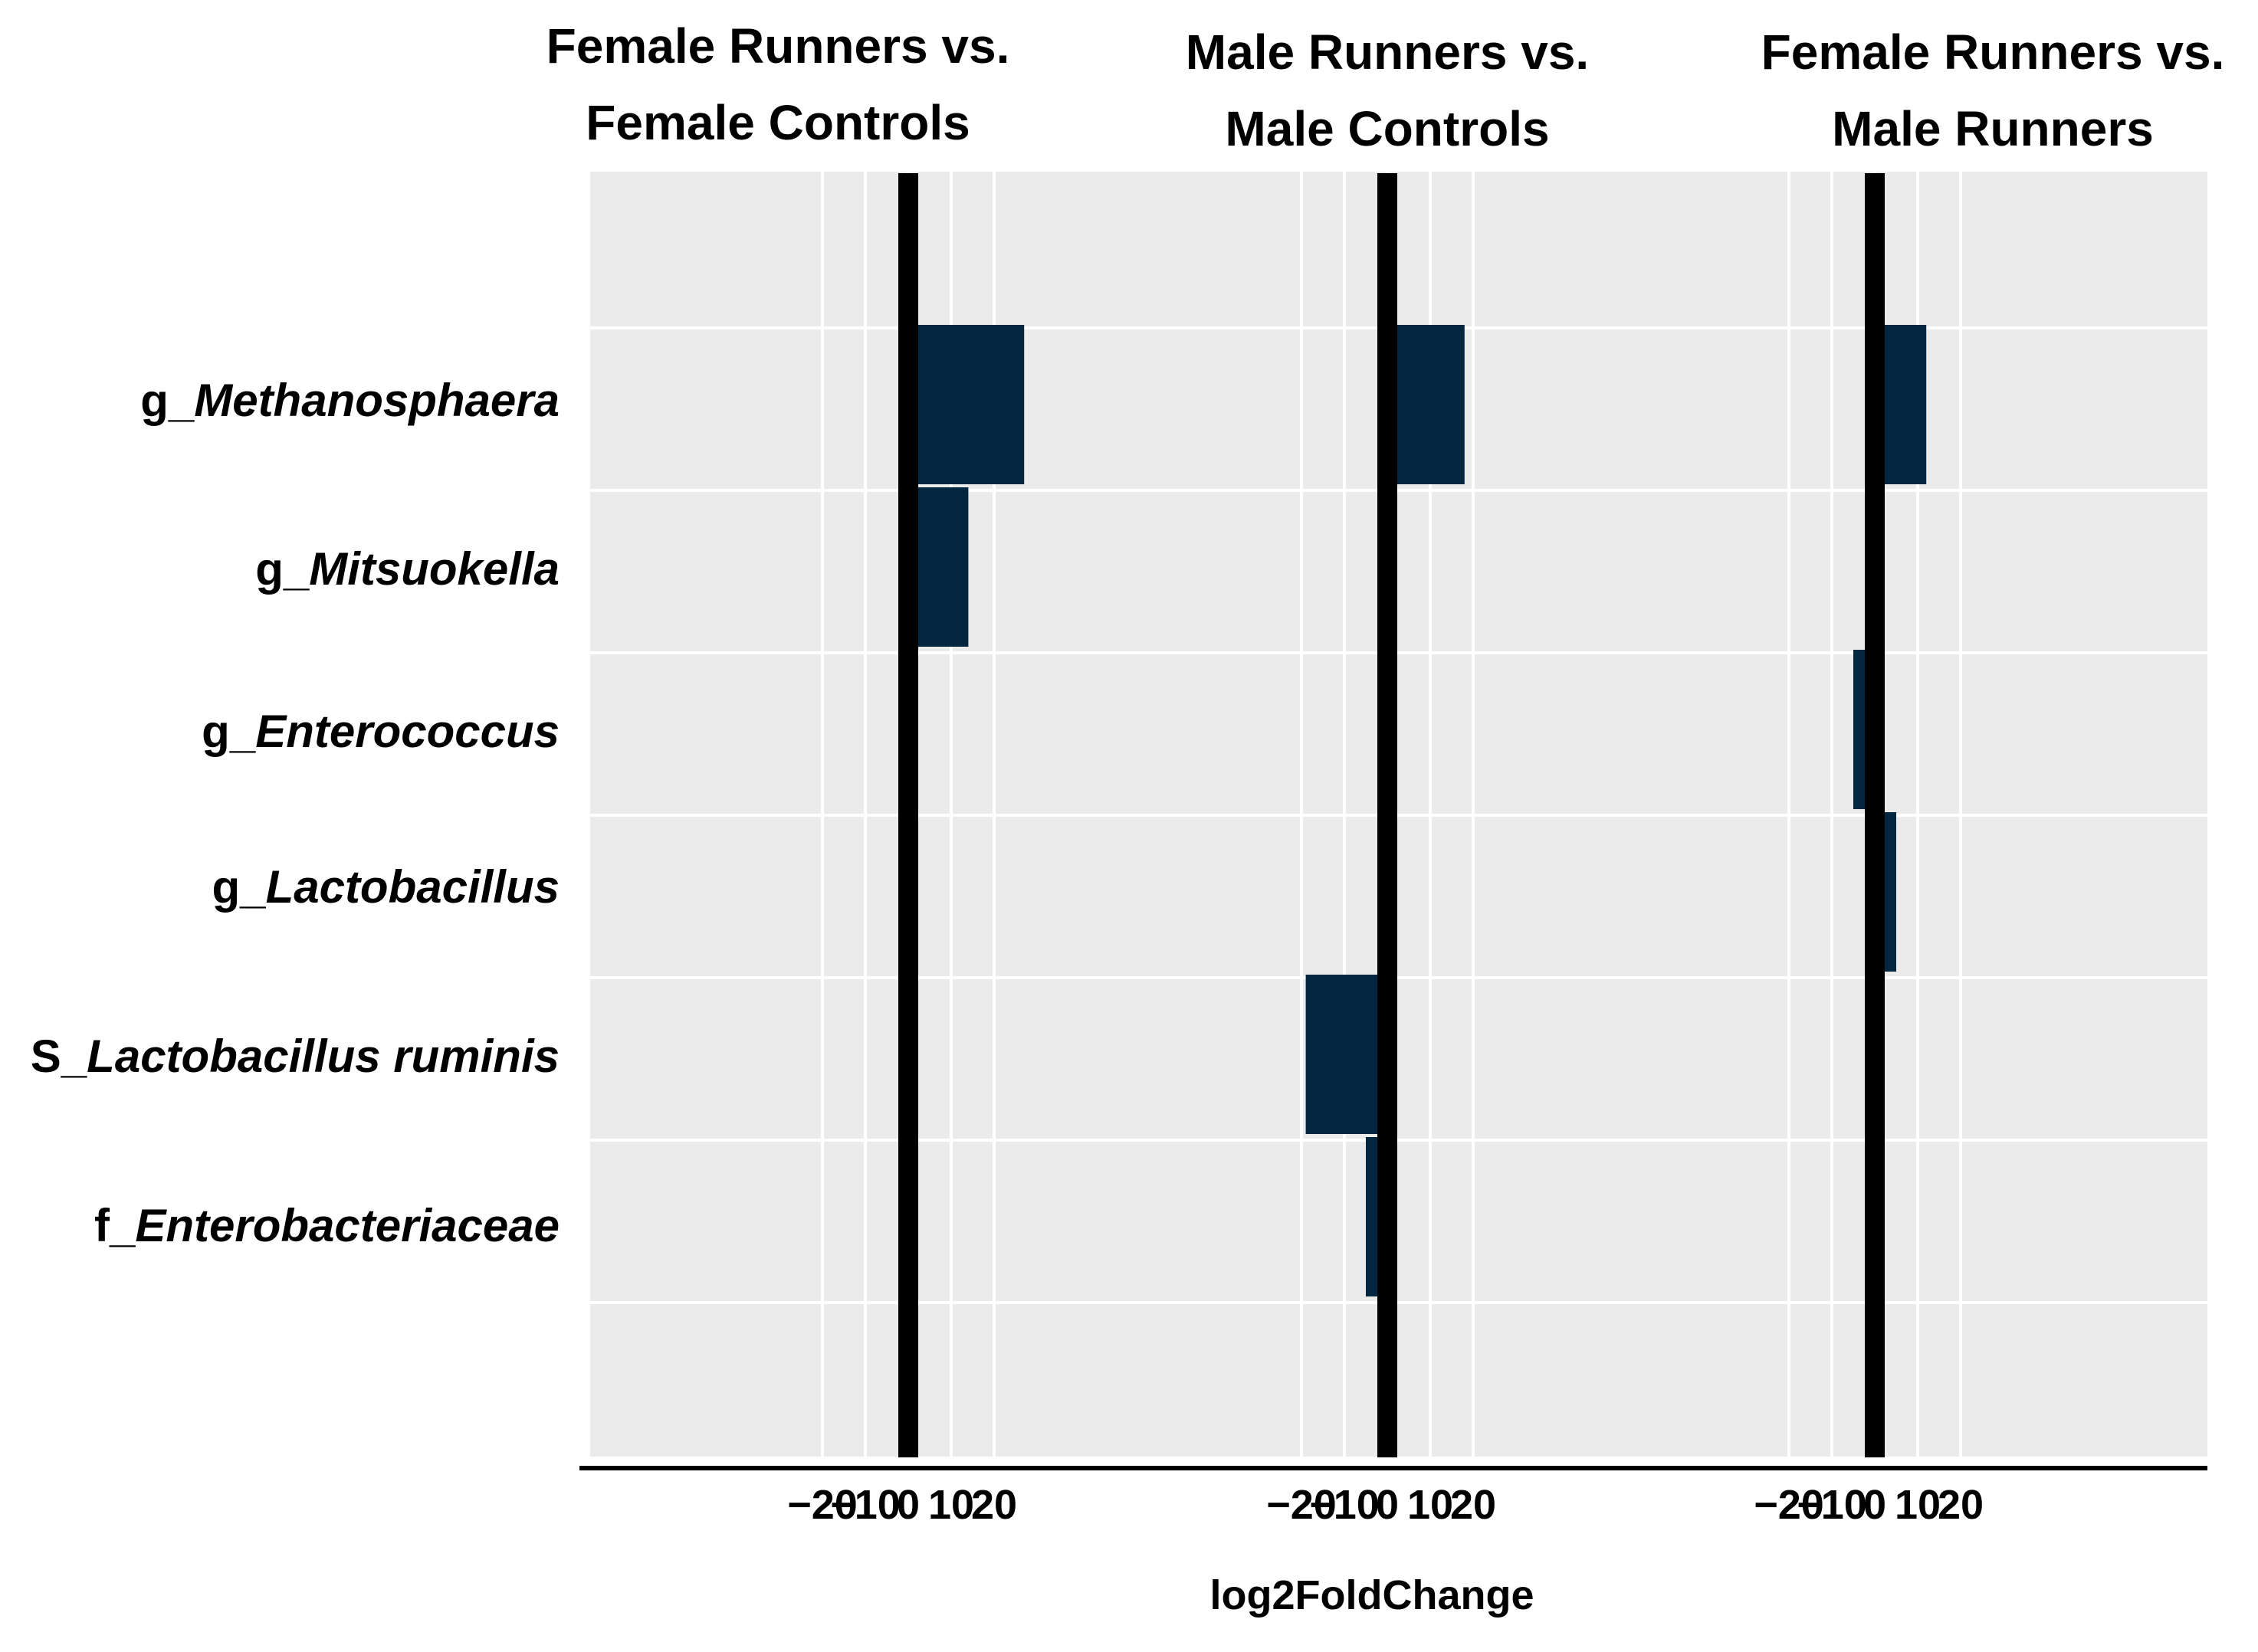 This screenshot has height=1652, width=2258. Describe the element at coordinates (1387, 53) in the screenshot. I see `panel-title-2-line-1: Male Runners vs.` at that location.